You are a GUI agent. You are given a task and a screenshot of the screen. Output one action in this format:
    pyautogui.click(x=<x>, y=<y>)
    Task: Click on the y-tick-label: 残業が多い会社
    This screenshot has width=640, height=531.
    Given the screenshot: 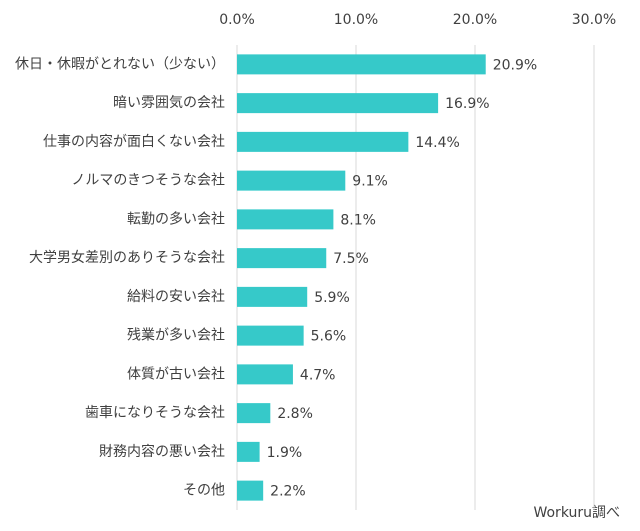 What is the action you would take?
    pyautogui.click(x=176, y=335)
    